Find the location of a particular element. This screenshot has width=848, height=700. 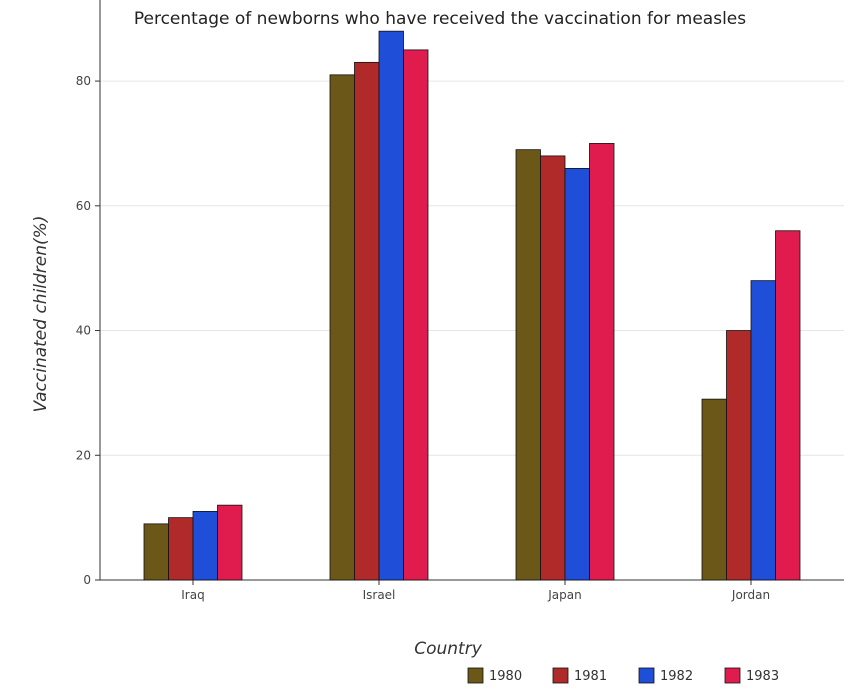

legend-label-1980: 1980 is located at coordinates (505, 676).